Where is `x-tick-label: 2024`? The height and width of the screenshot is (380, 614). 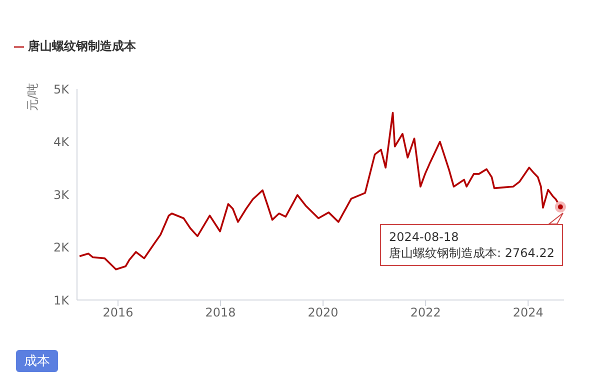
x-tick-label: 2024 is located at coordinates (528, 313).